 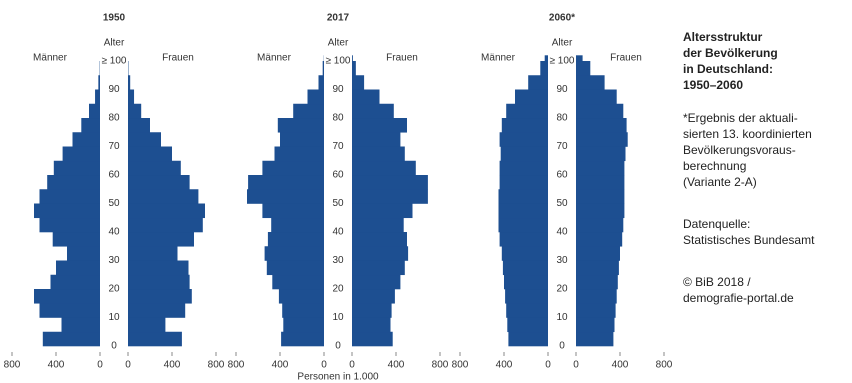 I want to click on sidebar-source: Datenquelle:, so click(x=716, y=224).